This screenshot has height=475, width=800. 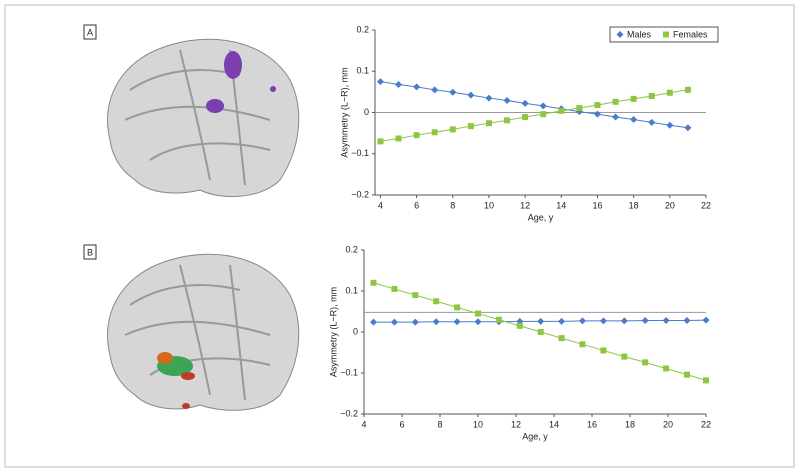 I want to click on panel-label: A, so click(x=90, y=32).